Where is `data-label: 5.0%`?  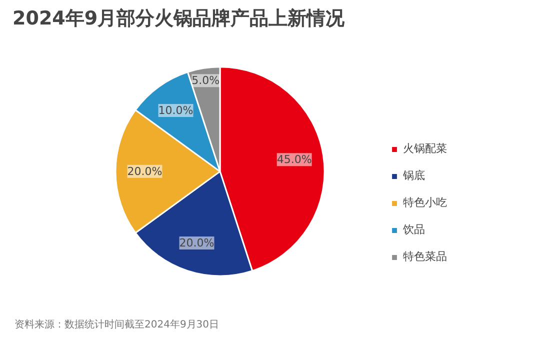 data-label: 5.0% is located at coordinates (206, 81).